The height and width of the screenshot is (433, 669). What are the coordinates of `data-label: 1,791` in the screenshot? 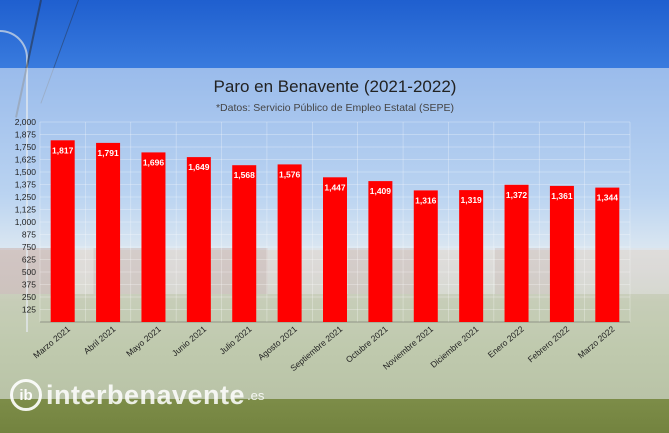 It's located at (108, 153).